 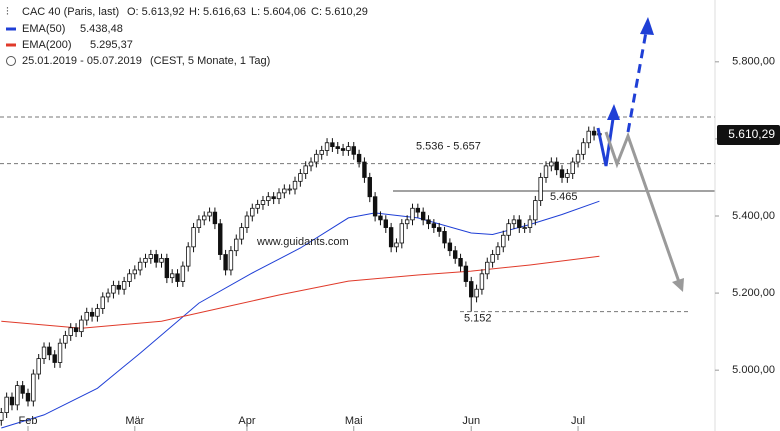 I want to click on x-tick-label: Jul, so click(x=578, y=421).